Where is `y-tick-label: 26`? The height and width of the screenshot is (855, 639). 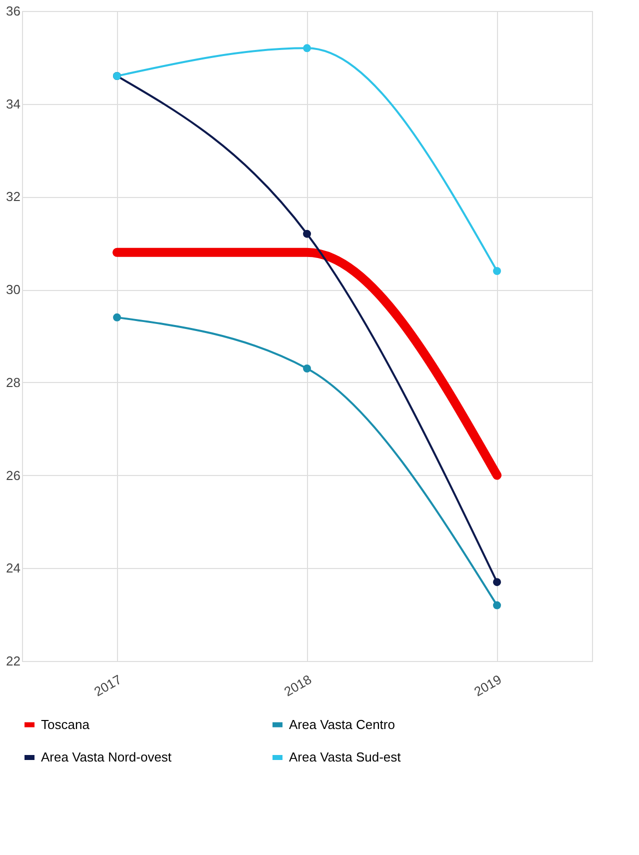 y-tick-label: 26 is located at coordinates (13, 475).